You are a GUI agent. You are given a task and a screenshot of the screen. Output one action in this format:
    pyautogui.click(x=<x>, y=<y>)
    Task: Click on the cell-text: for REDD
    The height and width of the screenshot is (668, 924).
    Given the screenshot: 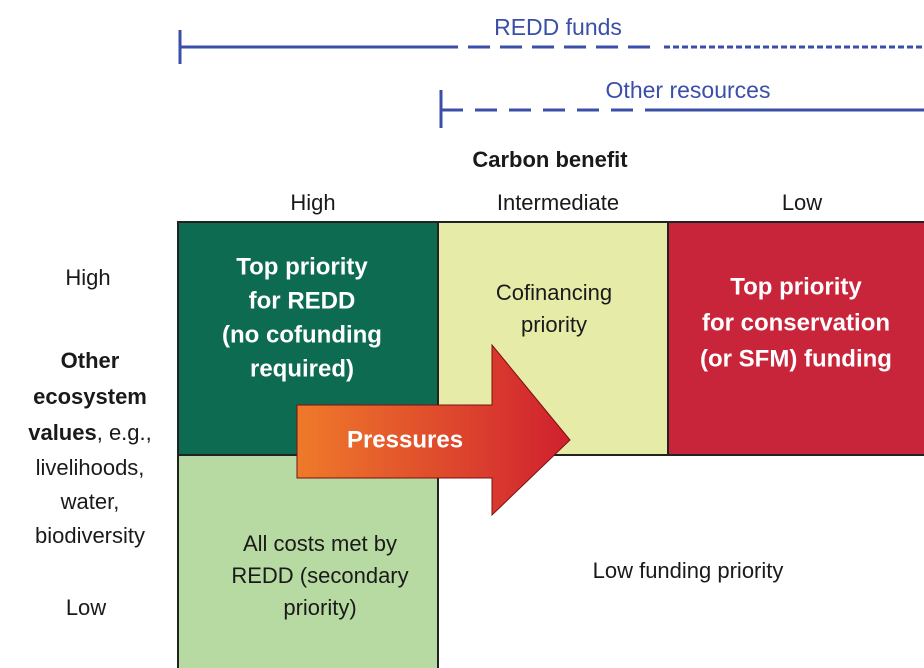 What is the action you would take?
    pyautogui.click(x=302, y=300)
    